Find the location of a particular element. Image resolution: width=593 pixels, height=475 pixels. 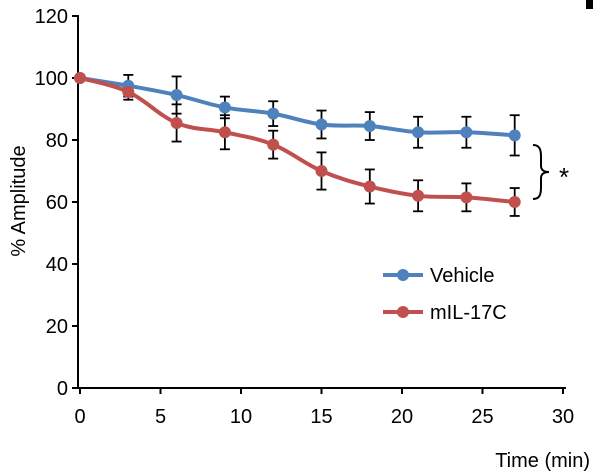

legend-marker-vehicle is located at coordinates (403, 275).